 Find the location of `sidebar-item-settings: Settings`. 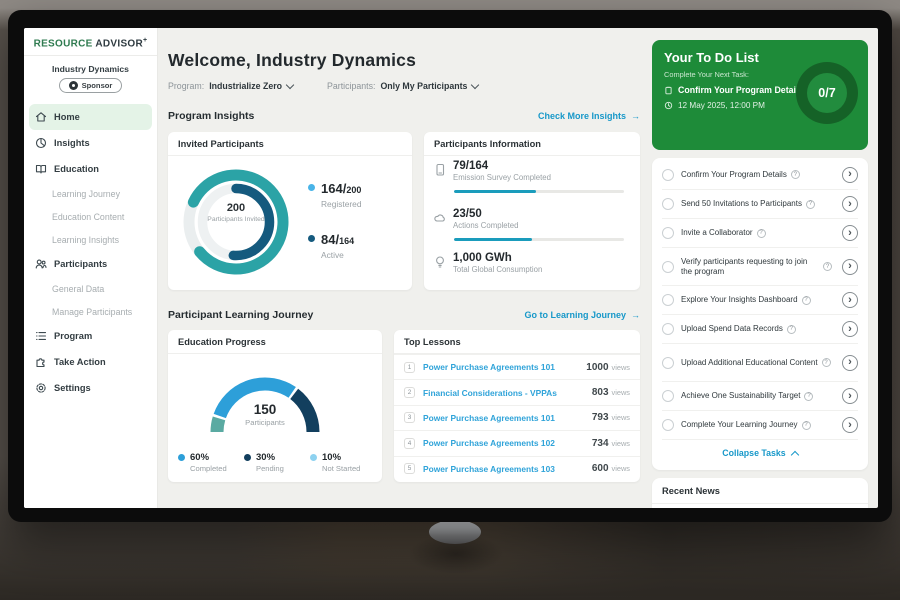

sidebar-item-settings: Settings is located at coordinates (90, 388).